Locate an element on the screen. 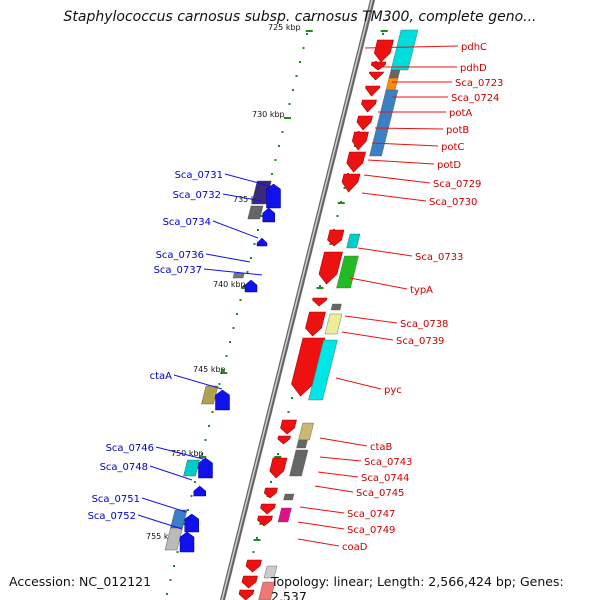 This screenshot has height=600, width=600. scale-label: 745 kbp is located at coordinates (209, 369).